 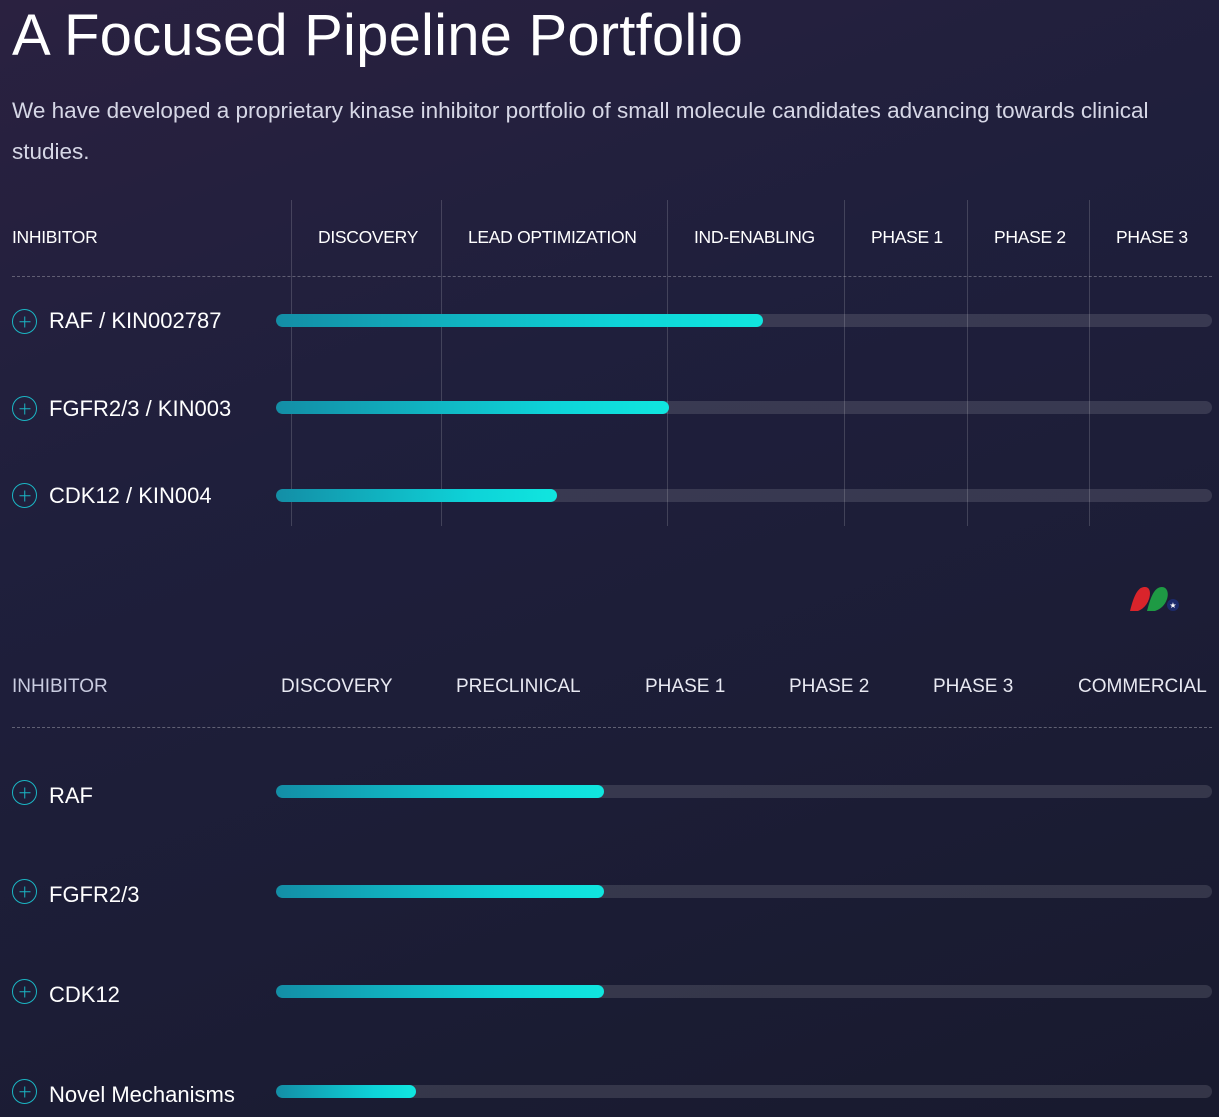 I want to click on table-row: CDK12, so click(x=609, y=993).